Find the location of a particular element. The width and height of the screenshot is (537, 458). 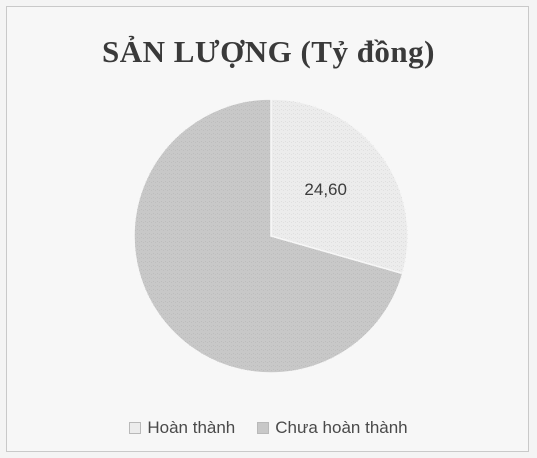

legend-label-chua-hoan-thanh: Chưa hoàn thành is located at coordinates (341, 427).